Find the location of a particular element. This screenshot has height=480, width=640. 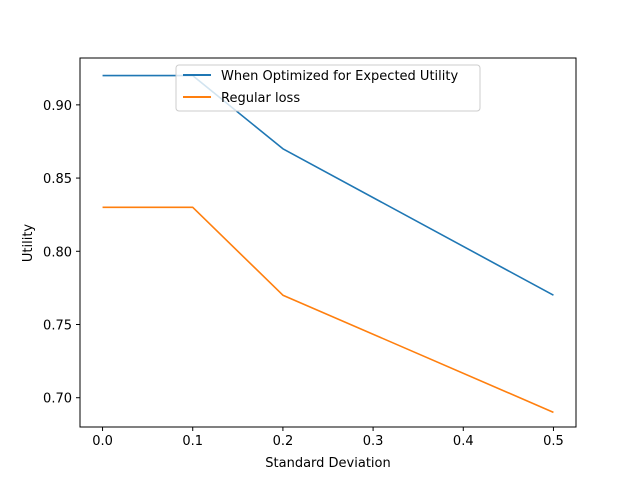

x-tick-label: 0.2 is located at coordinates (283, 441).